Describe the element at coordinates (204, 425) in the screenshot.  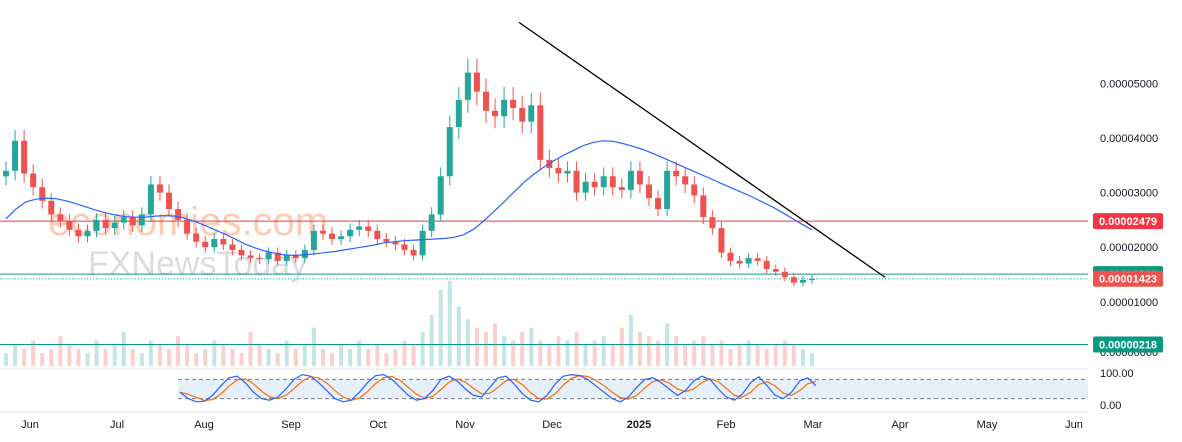
I see `time-tick-label: Aug` at that location.